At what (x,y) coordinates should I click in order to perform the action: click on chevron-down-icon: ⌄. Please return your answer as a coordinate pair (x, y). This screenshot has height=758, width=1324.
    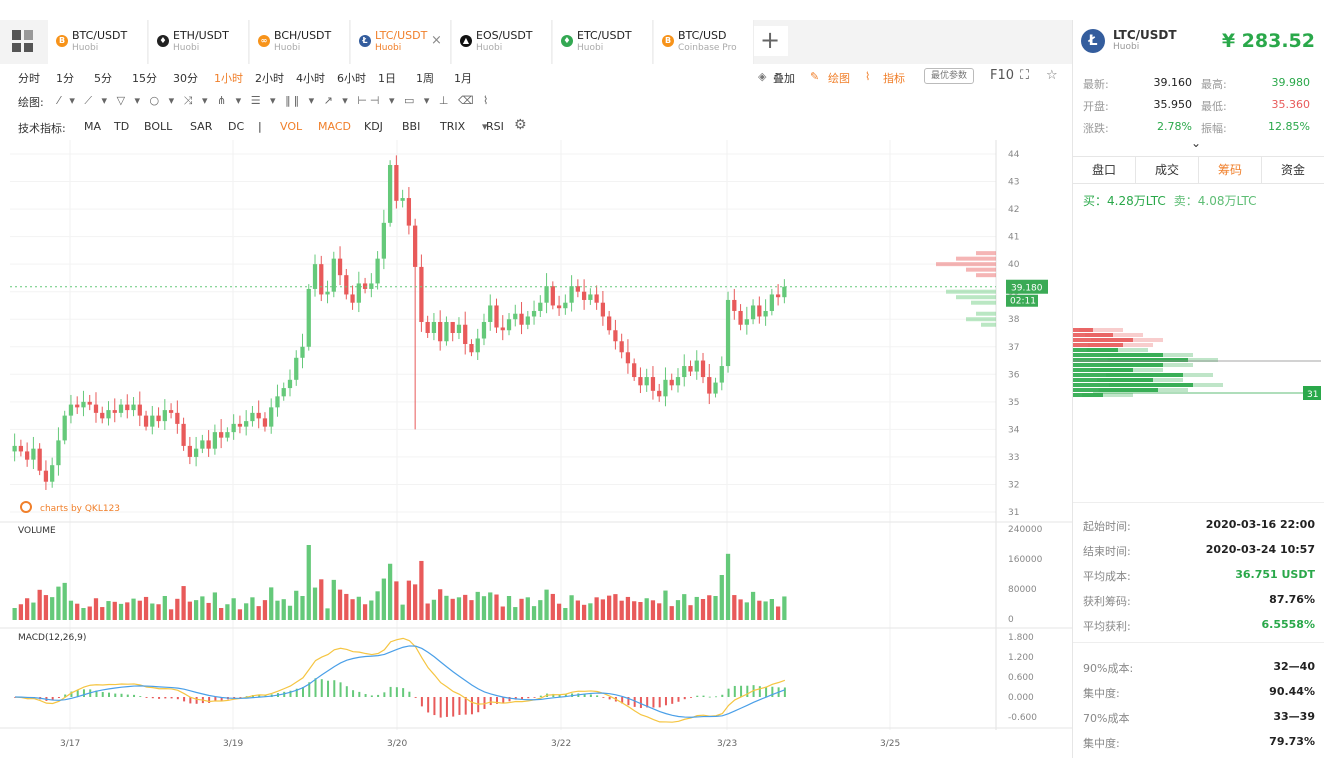
    Looking at the image, I should click on (1196, 143).